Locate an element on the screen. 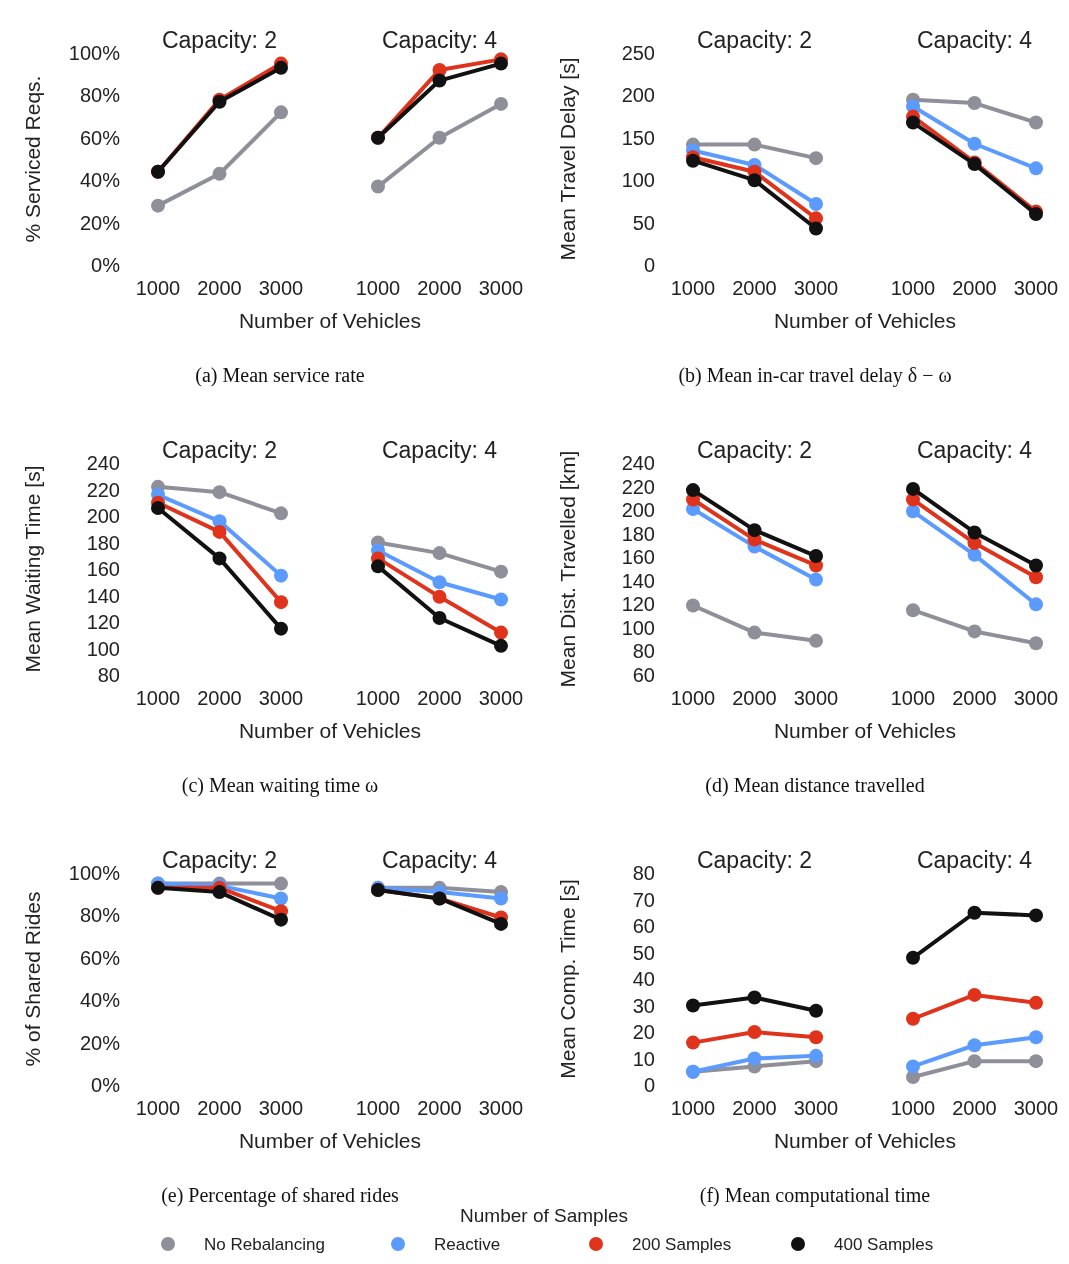 The height and width of the screenshot is (1264, 1069). y-tick-label: 0 is located at coordinates (649, 265).